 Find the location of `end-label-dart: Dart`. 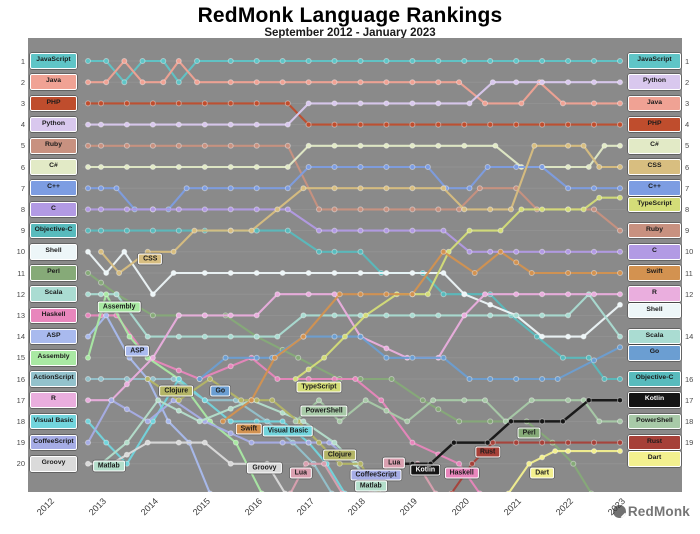

end-label-dart: Dart is located at coordinates (654, 459).